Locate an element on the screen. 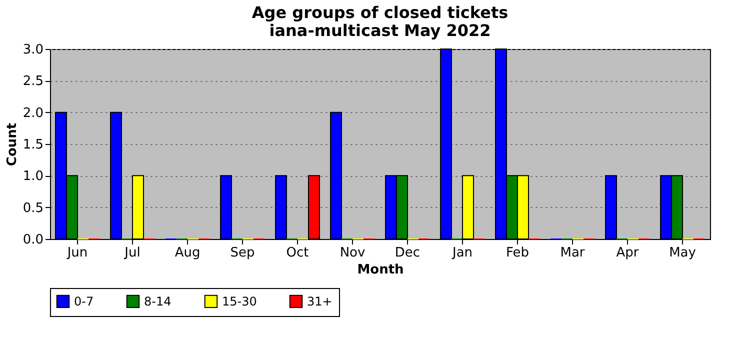  x-tick-label: Nov is located at coordinates (353, 253).